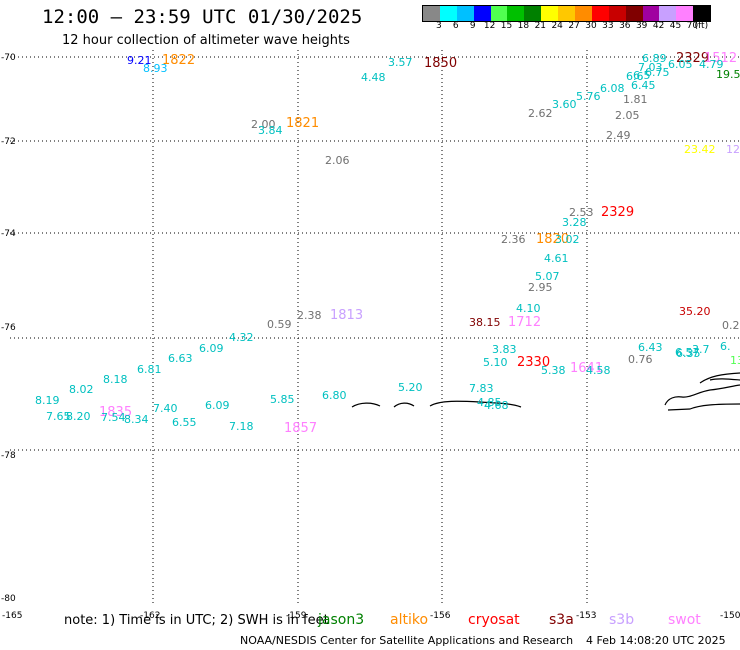 This screenshot has height=650, width=740. Describe the element at coordinates (552, 239) in the screenshot. I see `pass-time-label: 1820` at that location.